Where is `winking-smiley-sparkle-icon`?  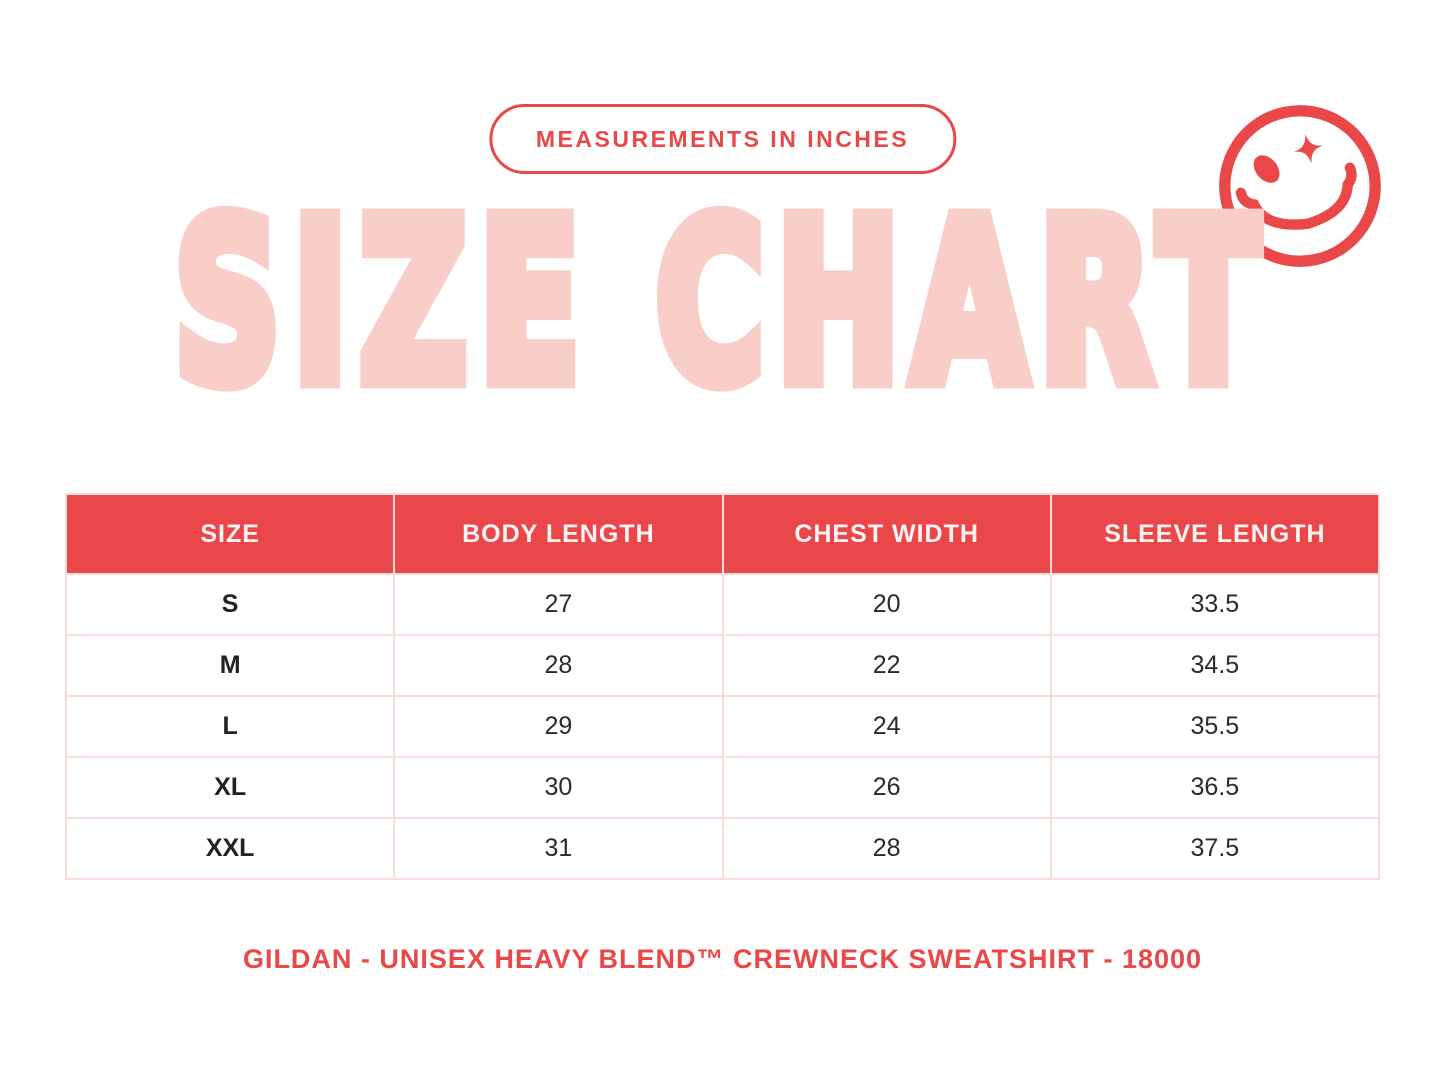 winking-smiley-sparkle-icon is located at coordinates (1300, 186).